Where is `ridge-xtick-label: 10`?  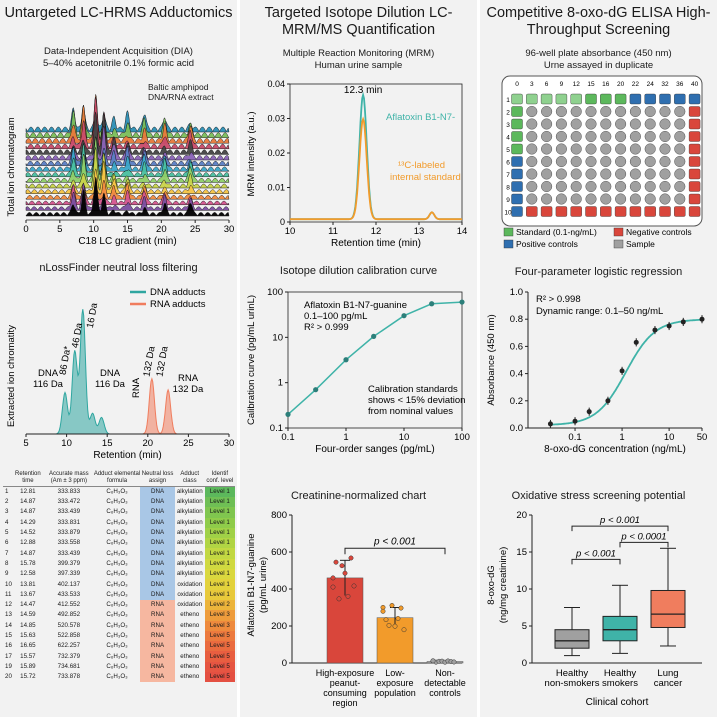
ridge-xtick-label: 10 is located at coordinates (93, 229).